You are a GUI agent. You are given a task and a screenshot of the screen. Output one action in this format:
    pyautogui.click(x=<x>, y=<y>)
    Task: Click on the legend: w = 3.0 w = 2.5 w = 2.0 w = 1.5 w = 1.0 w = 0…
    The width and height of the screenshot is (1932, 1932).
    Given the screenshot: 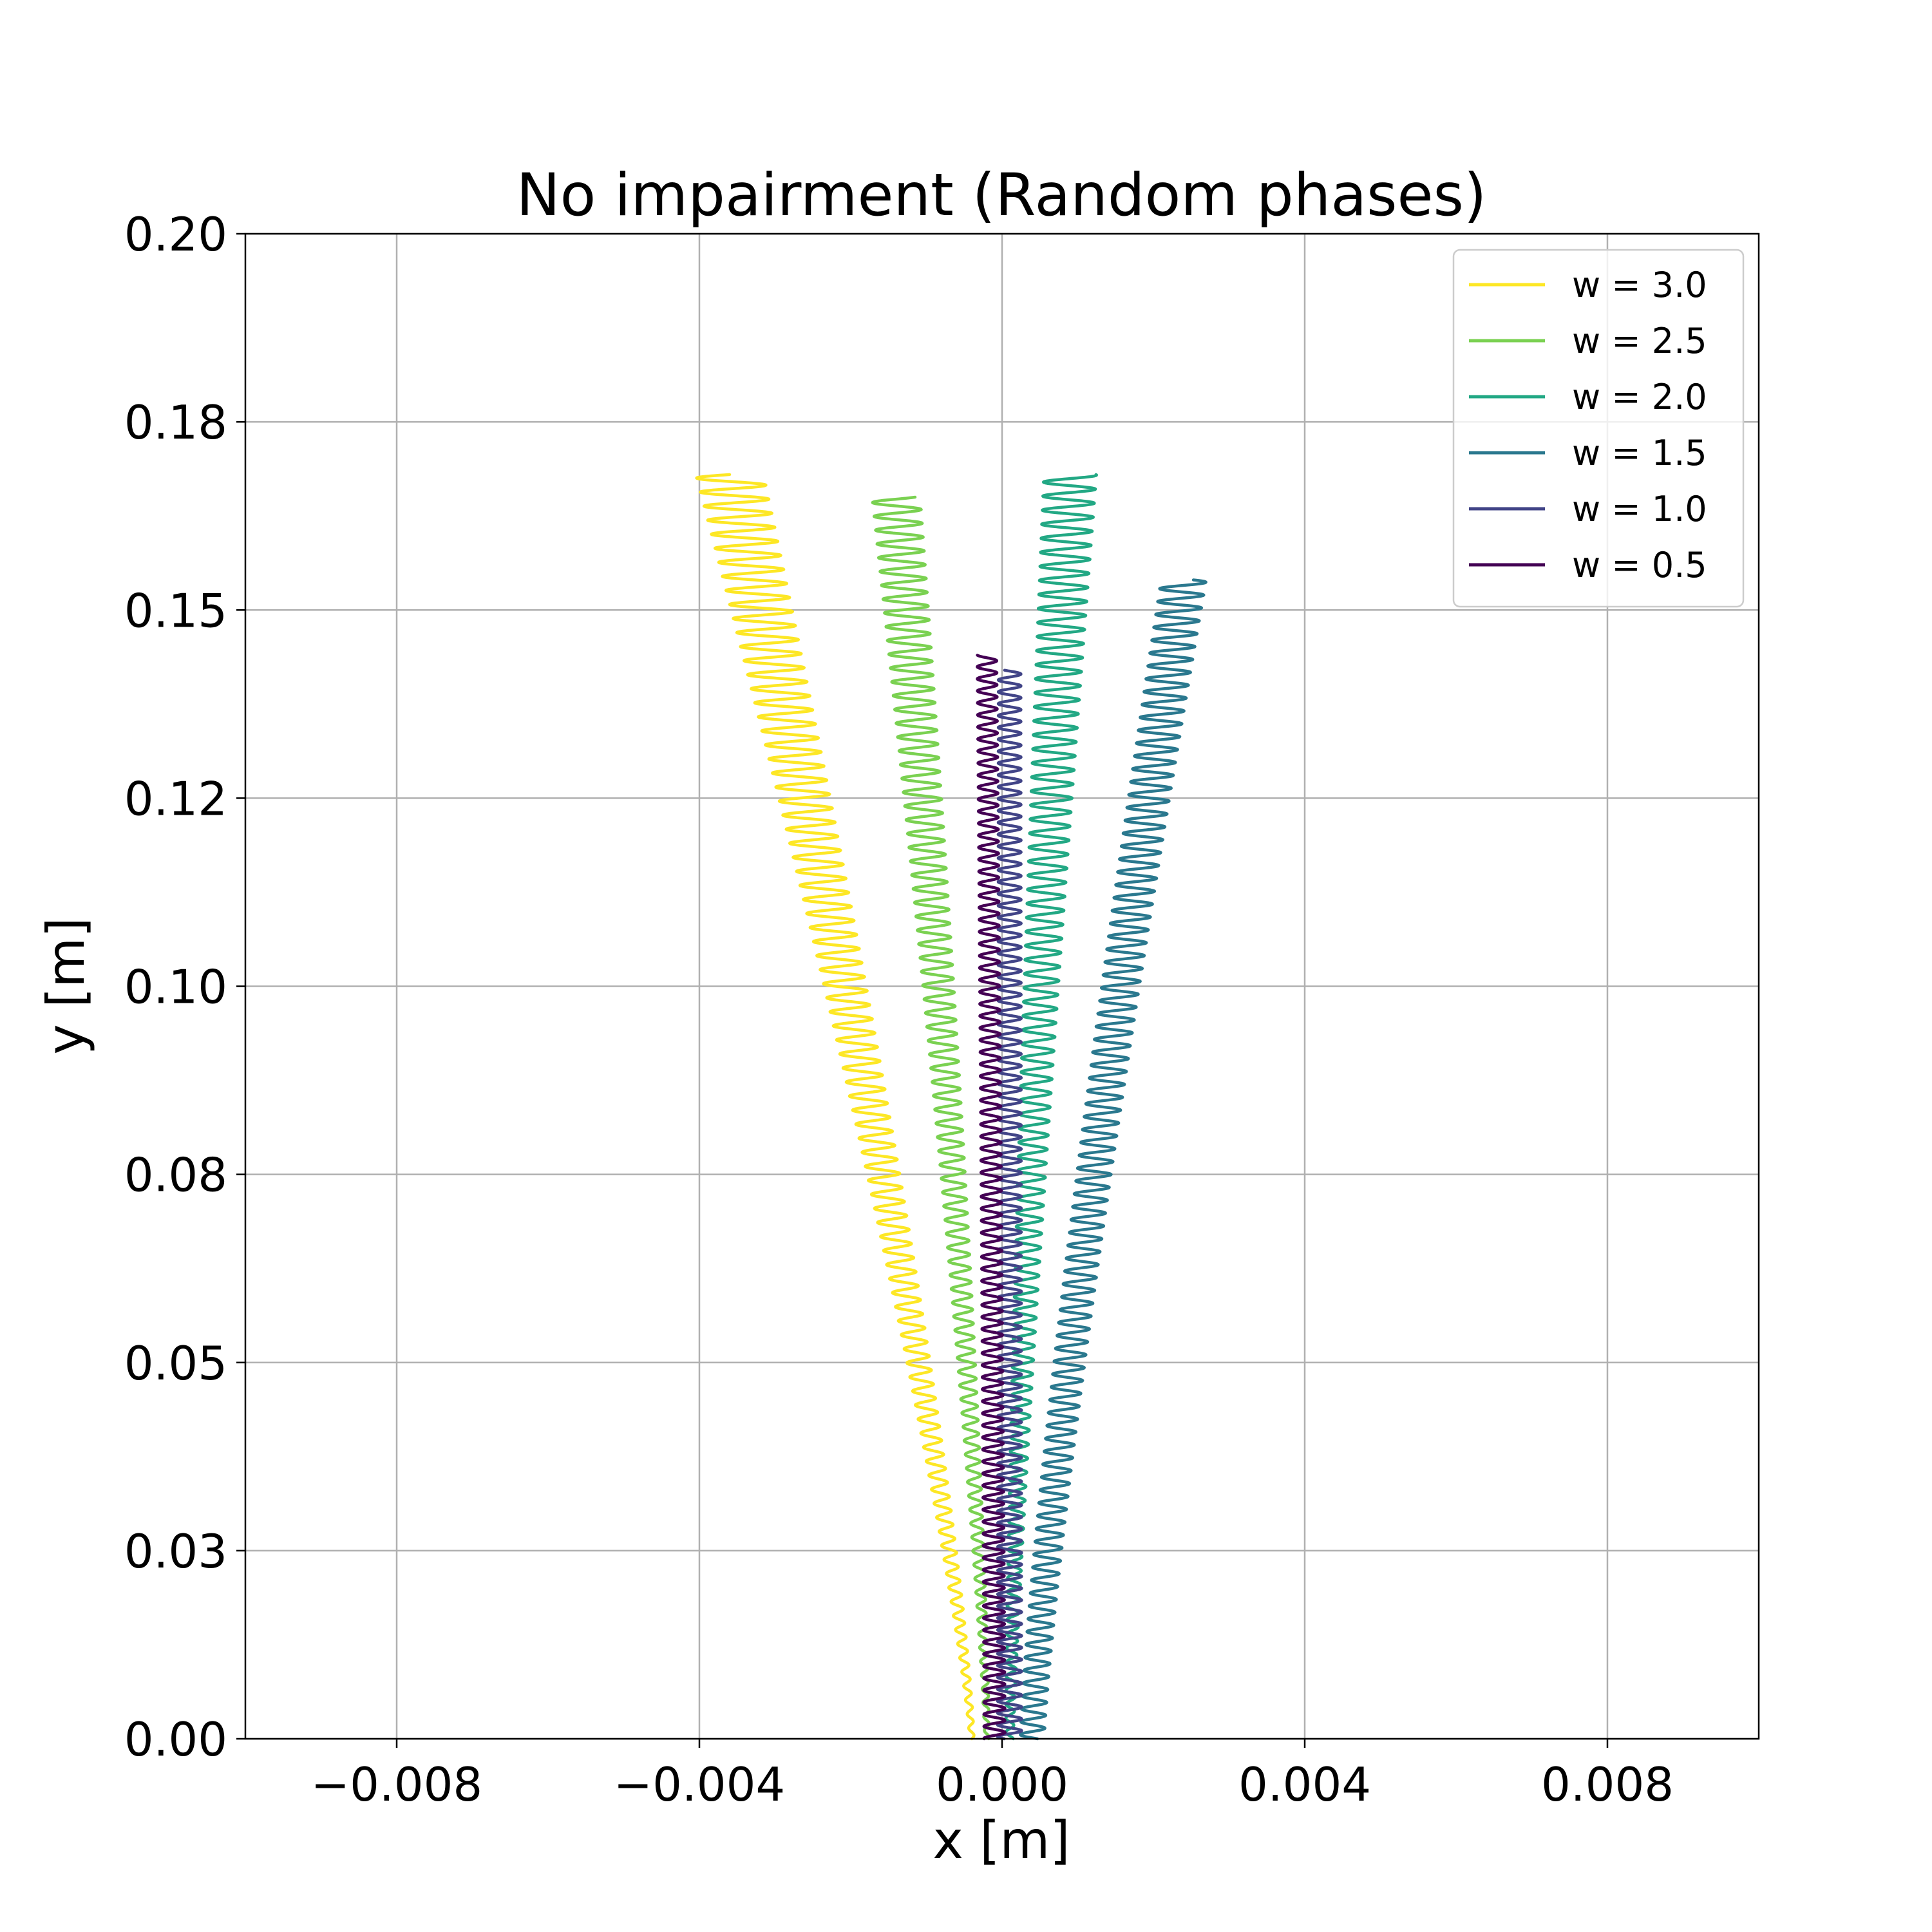 What is the action you would take?
    pyautogui.click(x=1599, y=429)
    